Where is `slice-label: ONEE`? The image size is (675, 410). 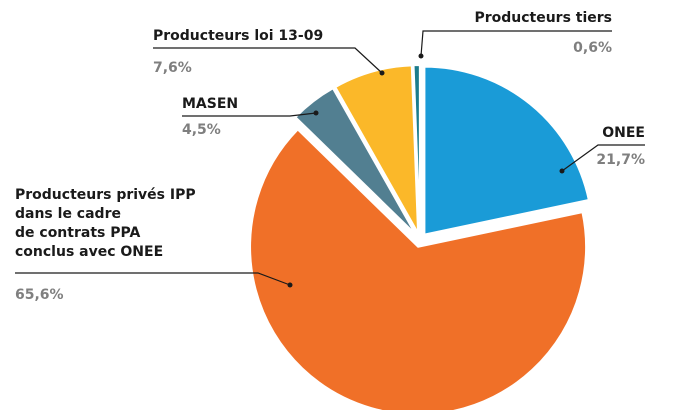 slice-label: ONEE is located at coordinates (623, 133).